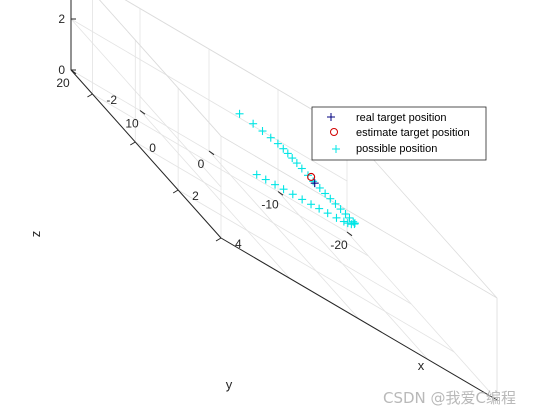 The width and height of the screenshot is (557, 417). Describe the element at coordinates (201, 164) in the screenshot. I see `y-tick-label: 0` at that location.